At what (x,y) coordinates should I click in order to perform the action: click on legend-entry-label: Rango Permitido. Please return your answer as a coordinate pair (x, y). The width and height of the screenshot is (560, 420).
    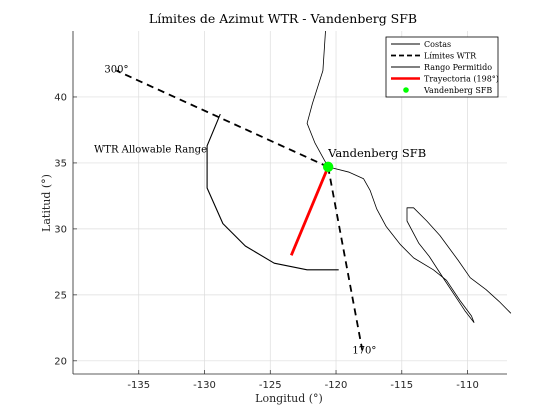
    Looking at the image, I should click on (458, 67).